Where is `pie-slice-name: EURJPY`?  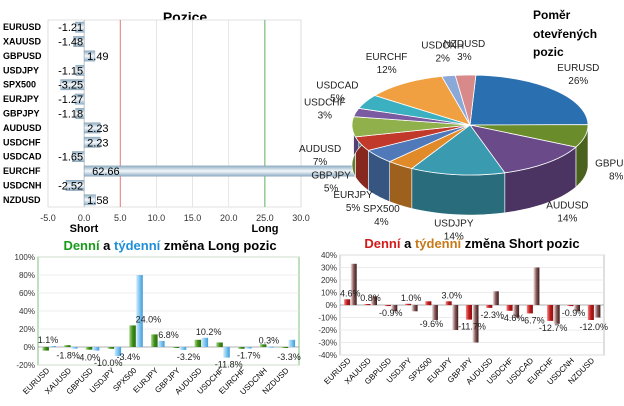 pie-slice-name: EURJPY is located at coordinates (353, 195).